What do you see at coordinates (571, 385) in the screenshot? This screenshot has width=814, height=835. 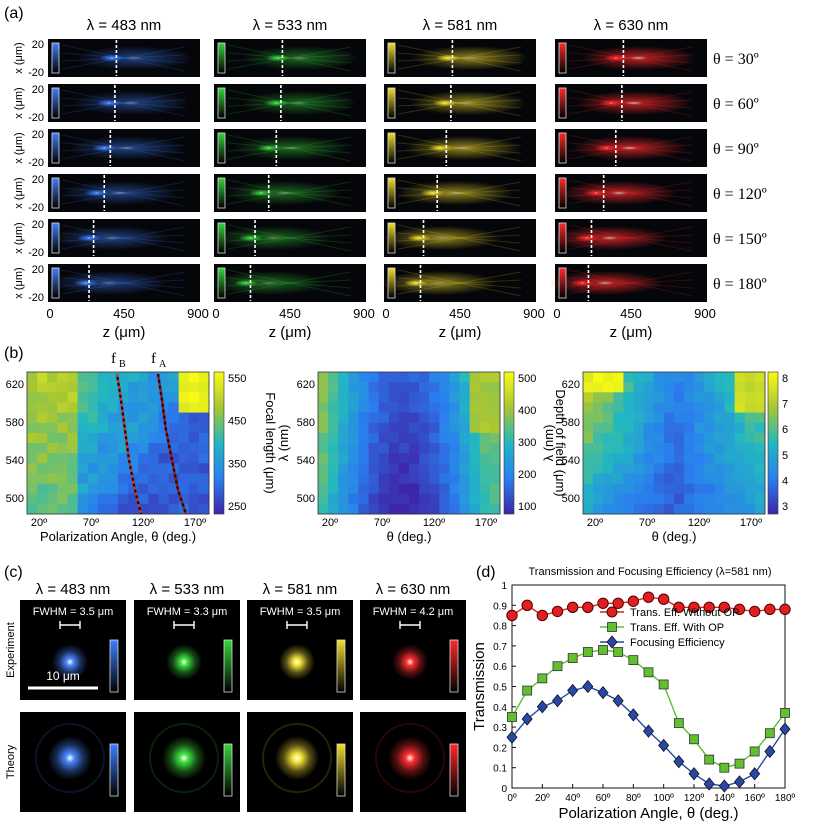 I see `y-tick-b: 620` at bounding box center [571, 385].